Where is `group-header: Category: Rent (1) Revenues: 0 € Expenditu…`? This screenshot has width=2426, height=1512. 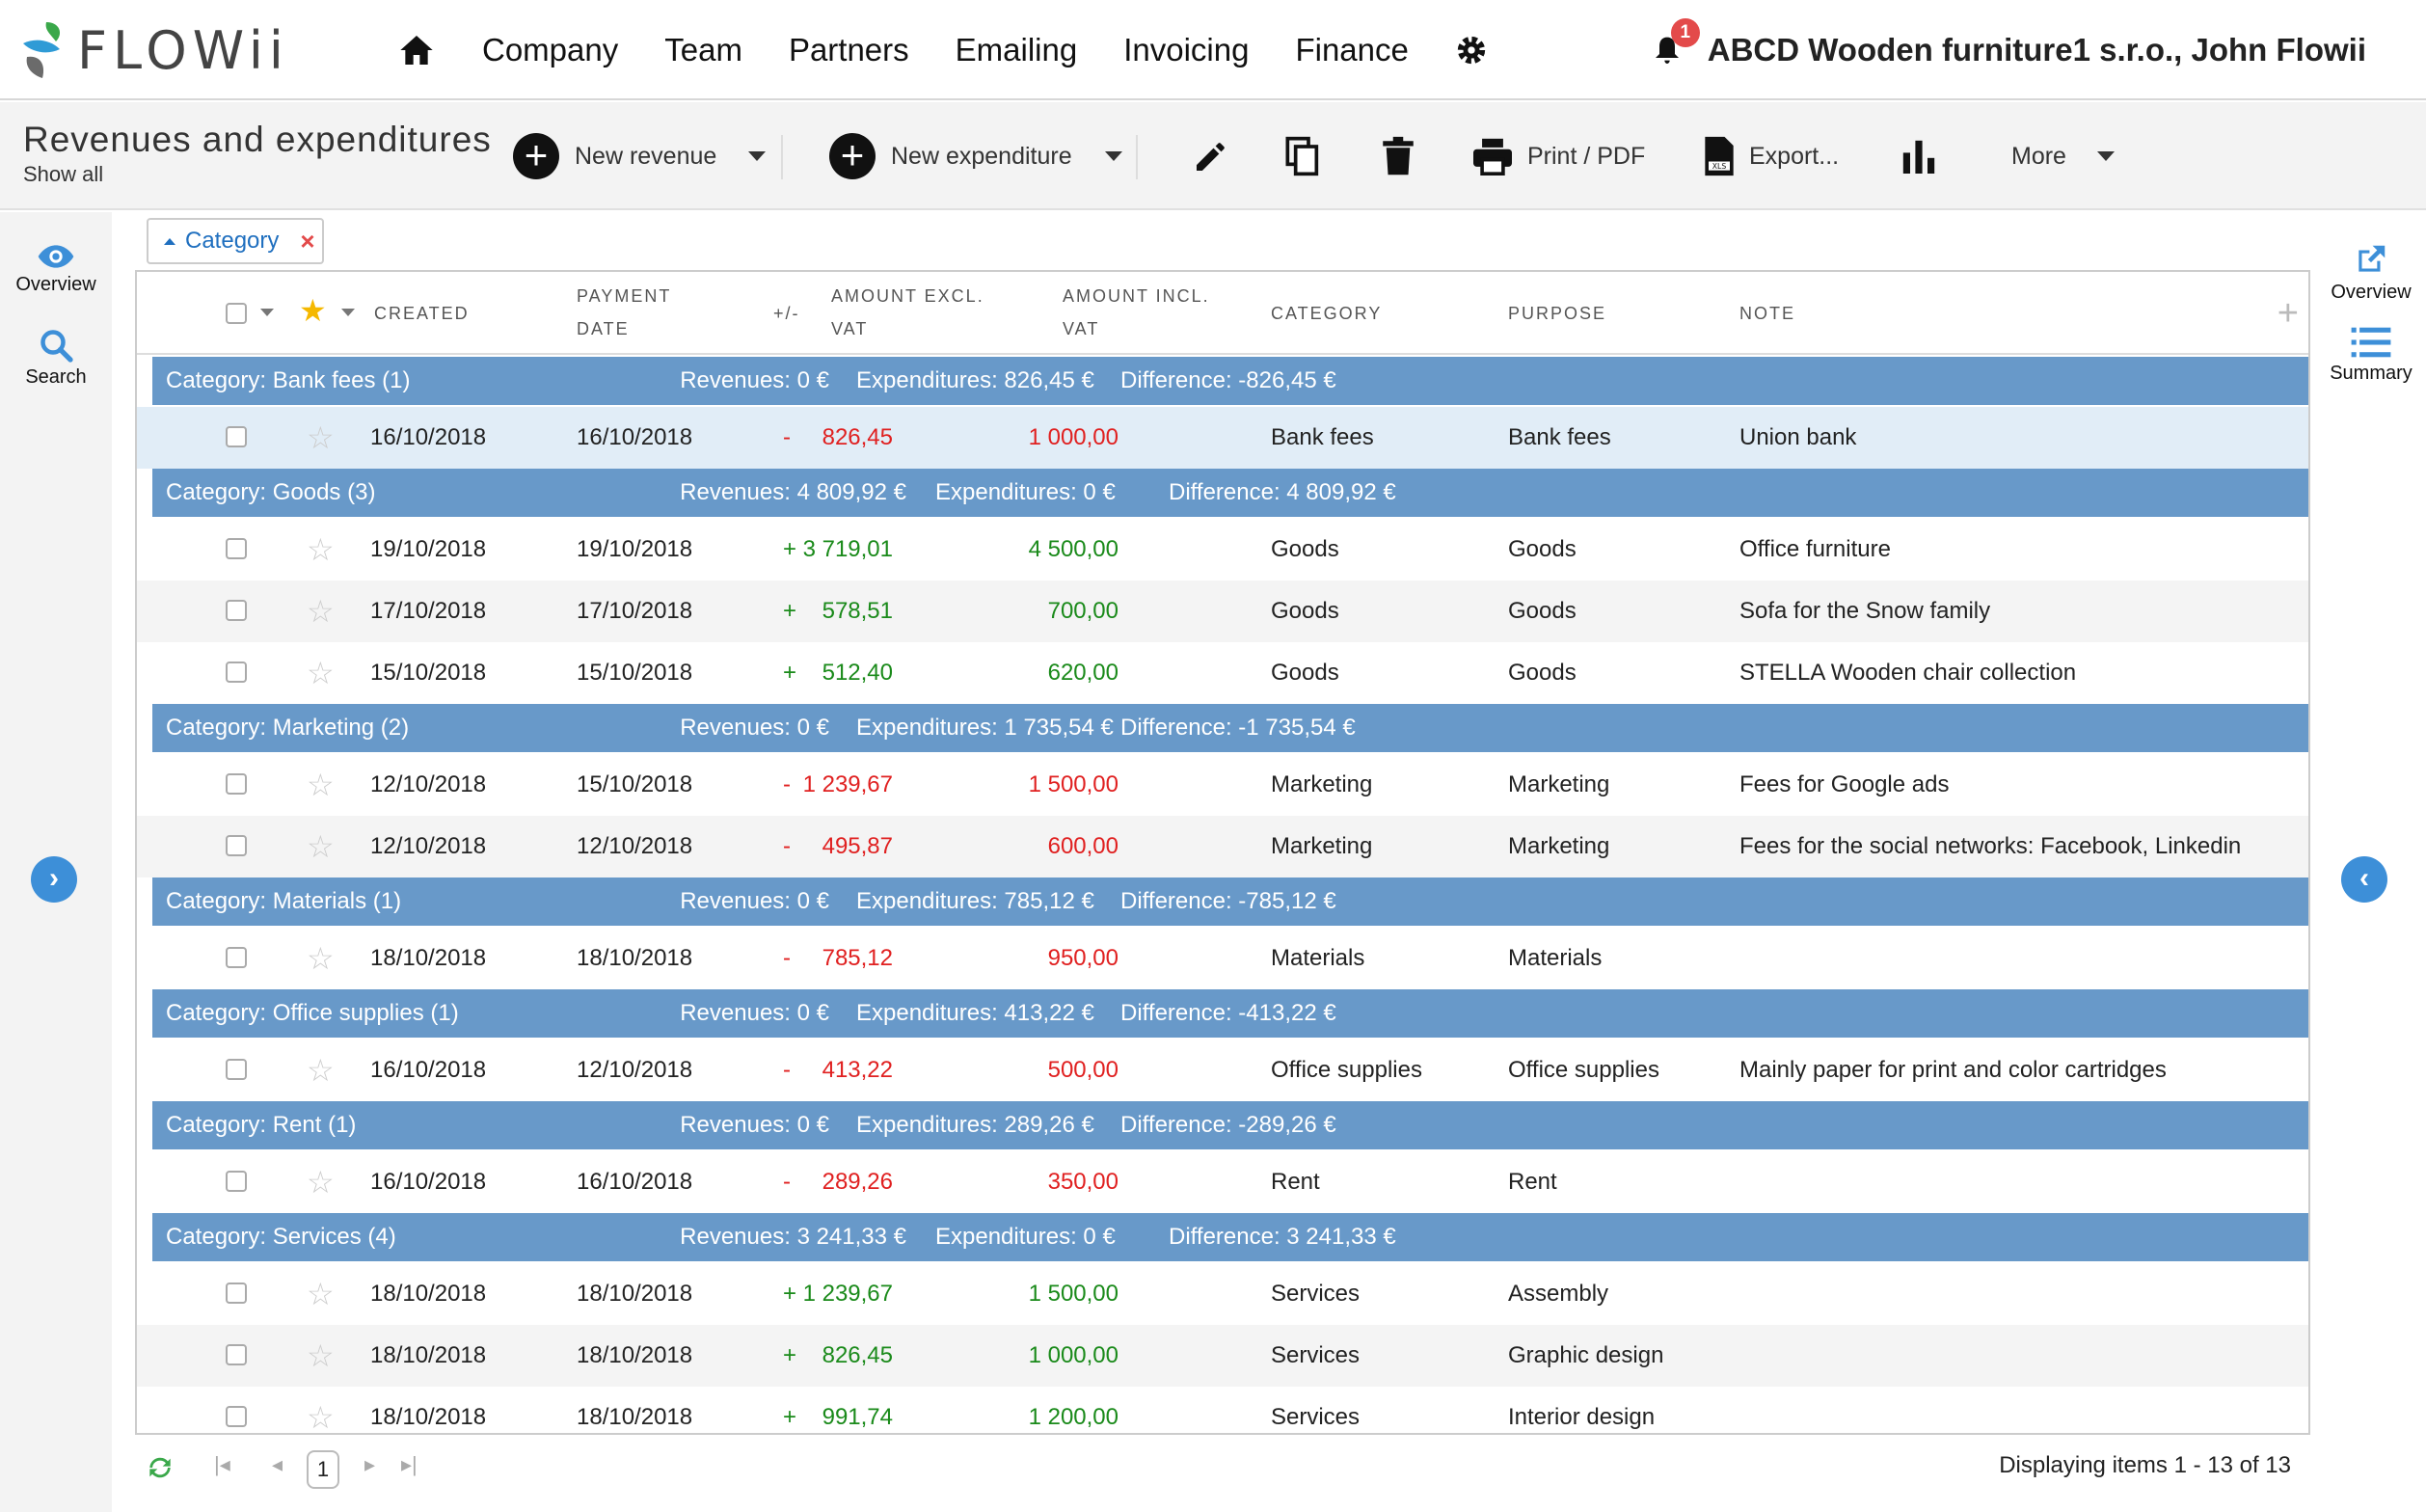 group-header: Category: Rent (1) Revenues: 0 € Expenditu… is located at coordinates (1230, 1125).